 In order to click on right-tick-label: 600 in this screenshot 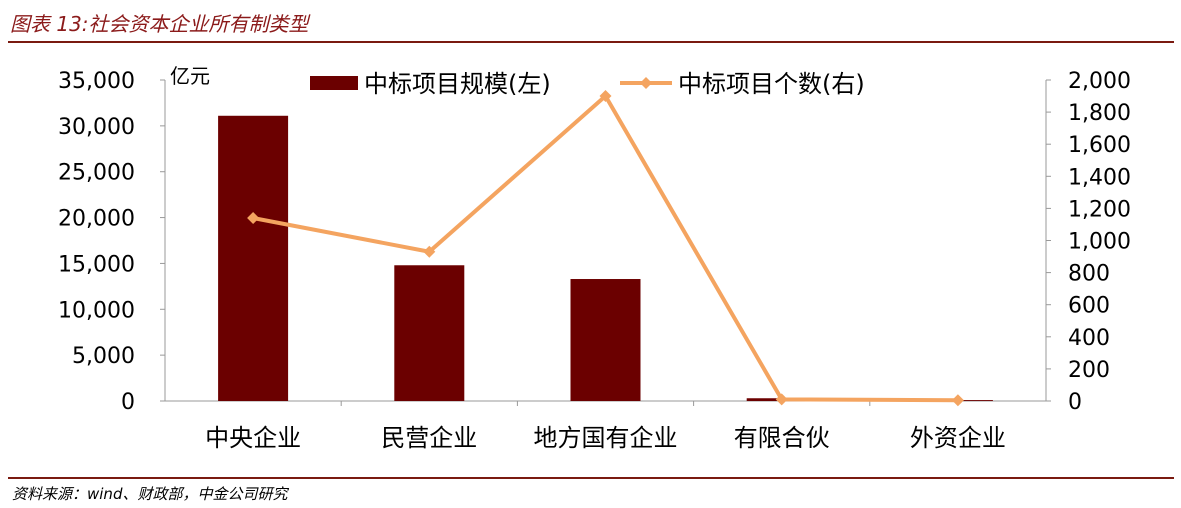, I will do `click(1089, 306)`.